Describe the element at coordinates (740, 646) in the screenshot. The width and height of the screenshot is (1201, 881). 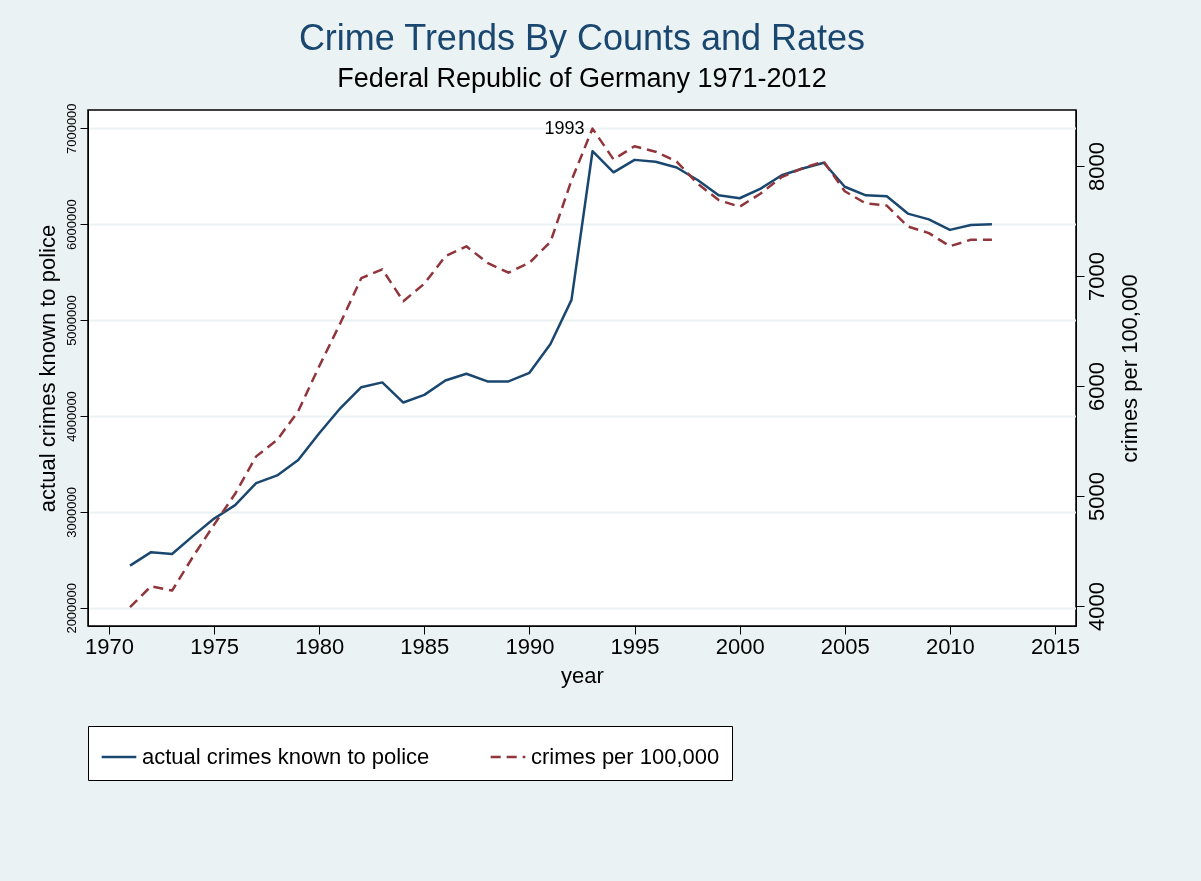
I see `x-tick-label: 2000` at that location.